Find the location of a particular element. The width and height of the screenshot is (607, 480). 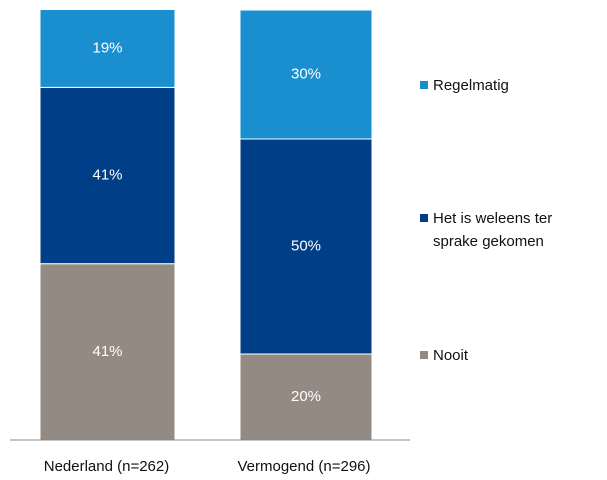

x-tick-label: Vermogend (n=296) is located at coordinates (303, 466).